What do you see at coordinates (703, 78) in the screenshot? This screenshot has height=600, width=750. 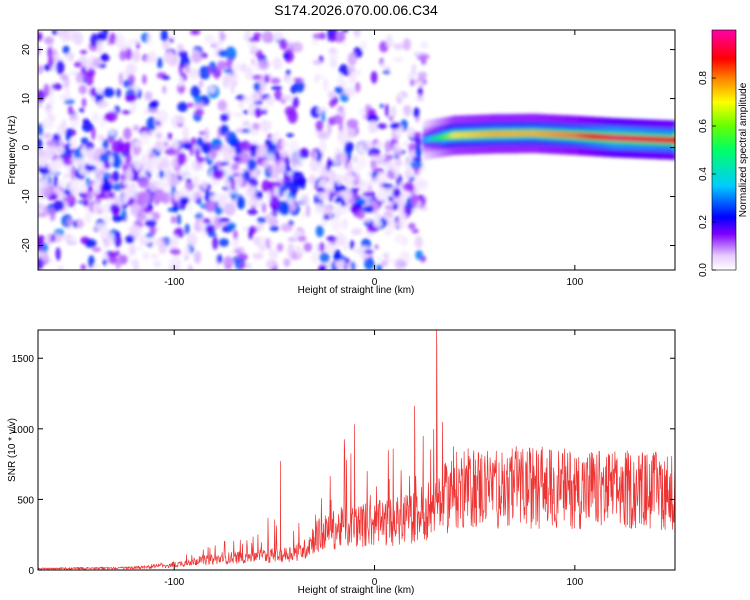 I see `colorbar-tick-label: 0.8` at bounding box center [703, 78].